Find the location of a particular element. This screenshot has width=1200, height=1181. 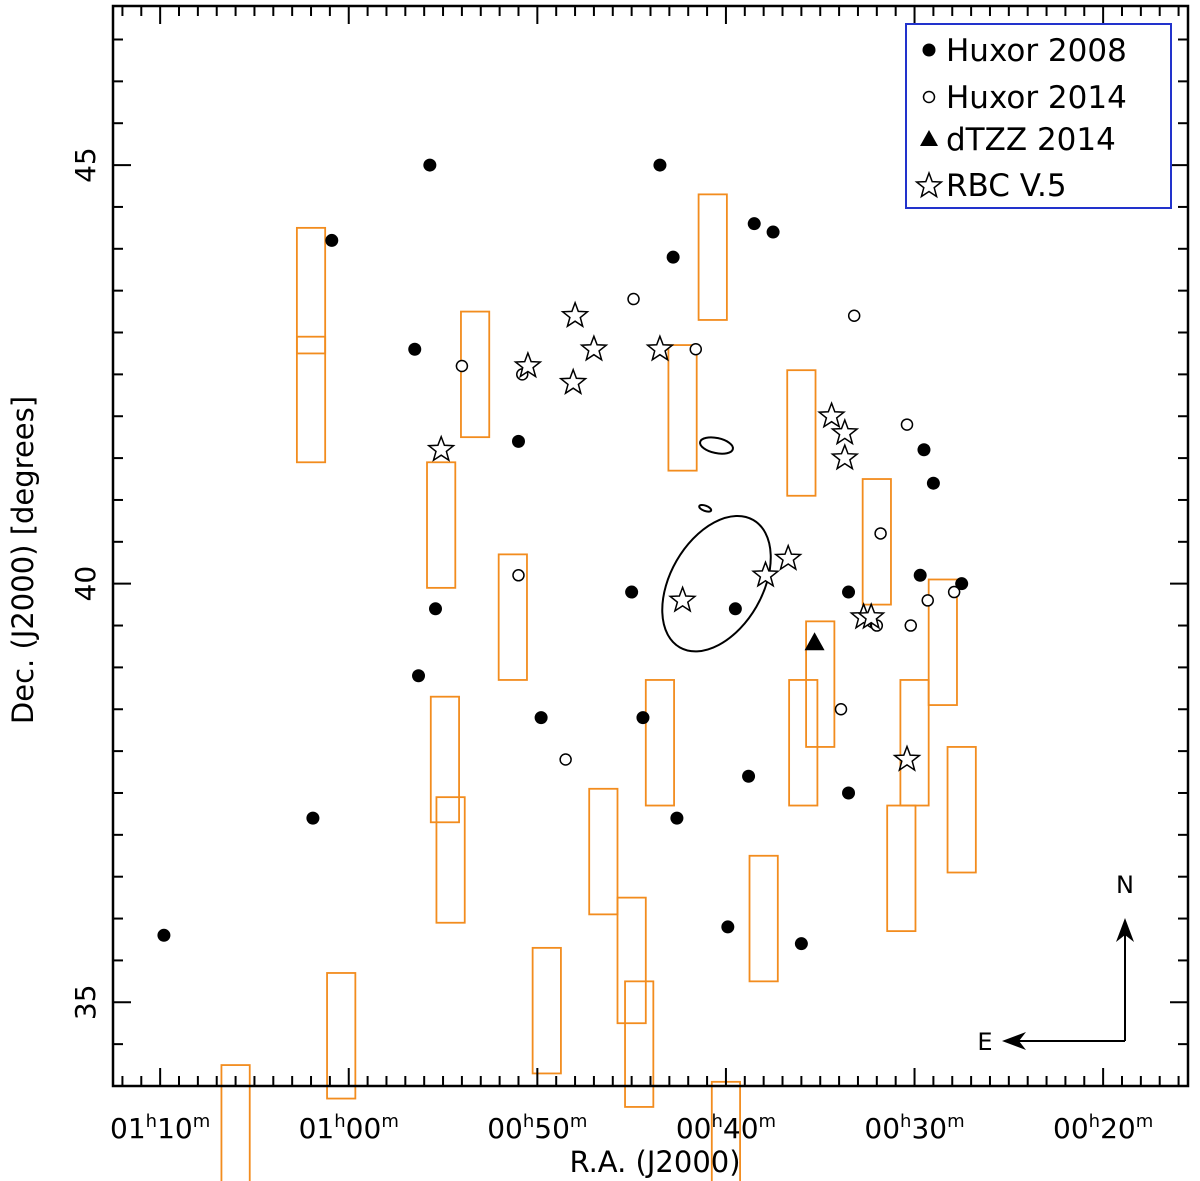

legend: Huxor 2008 Huxor 2014 dTZZ 2014 RBC V.5 is located at coordinates (1038, 116).